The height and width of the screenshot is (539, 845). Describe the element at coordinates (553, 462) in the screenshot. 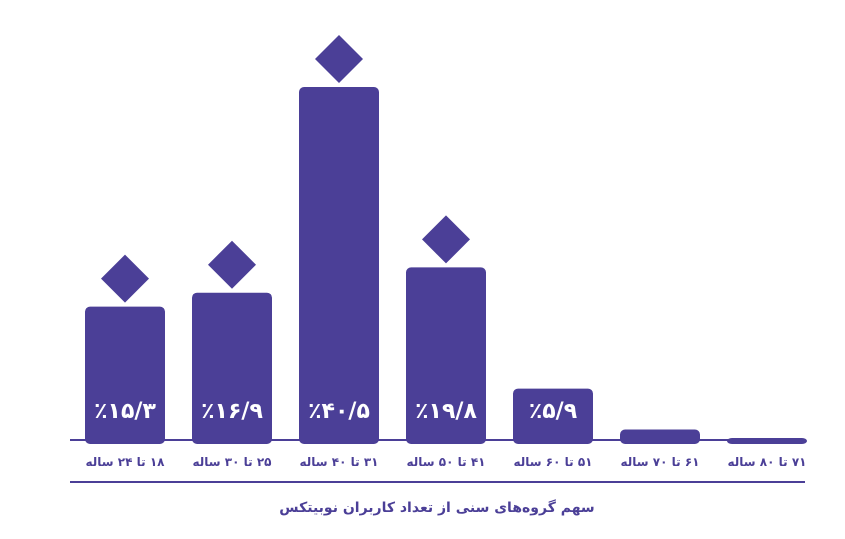

I see `tick-label: ۵۱ تا ۶۰ ساله` at that location.